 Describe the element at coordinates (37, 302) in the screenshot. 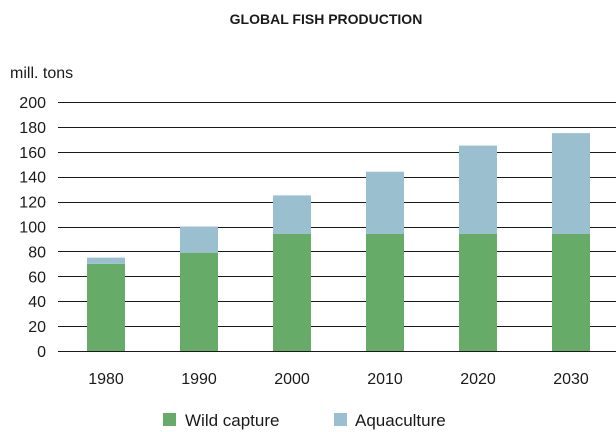

I see `y-tick-label: 40` at that location.